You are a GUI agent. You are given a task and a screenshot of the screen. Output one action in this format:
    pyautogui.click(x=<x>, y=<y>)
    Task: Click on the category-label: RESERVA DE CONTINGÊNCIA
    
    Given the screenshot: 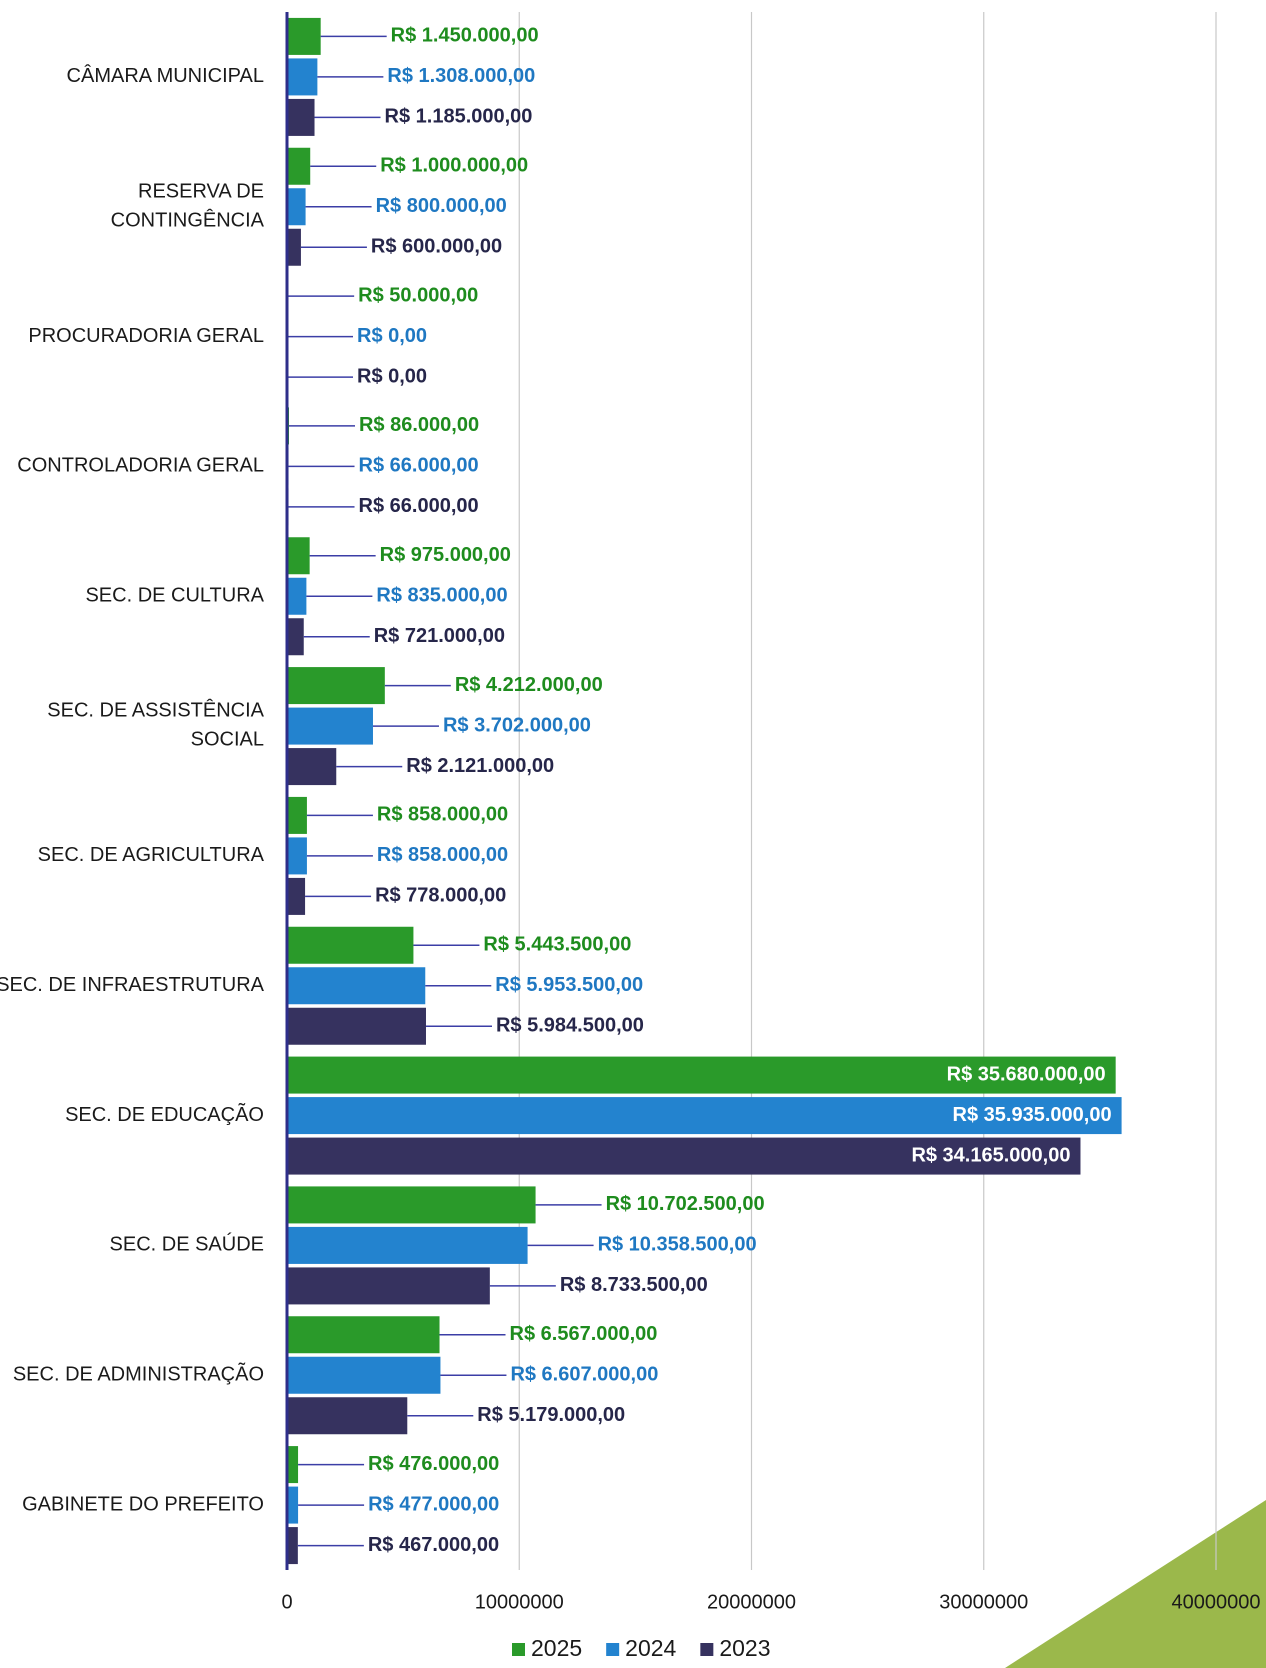 What is the action you would take?
    pyautogui.click(x=188, y=206)
    